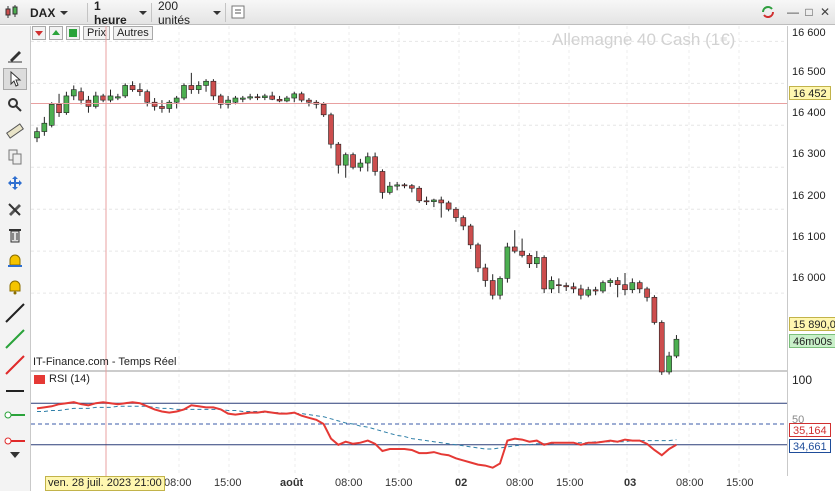 The height and width of the screenshot is (491, 835). Describe the element at coordinates (15, 55) in the screenshot. I see `pencil-tool` at that location.